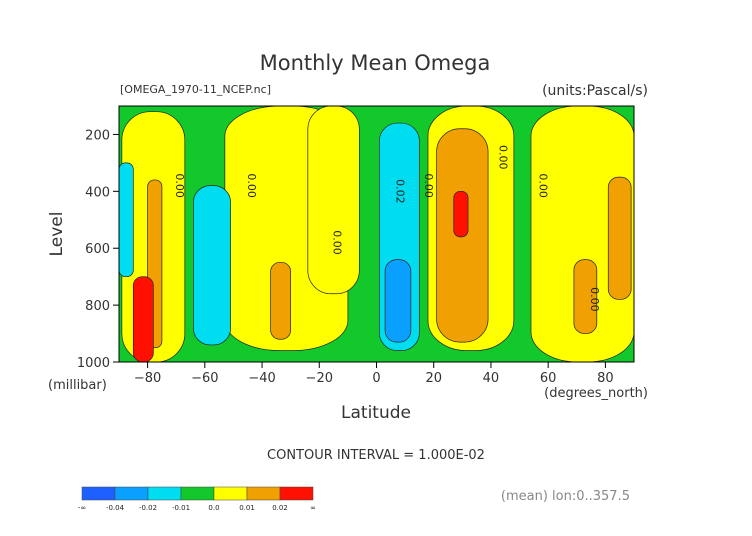 Image resolution: width=752 pixels, height=536 pixels. What do you see at coordinates (503, 157) in the screenshot?
I see `contour-label-5: 0.00` at bounding box center [503, 157].